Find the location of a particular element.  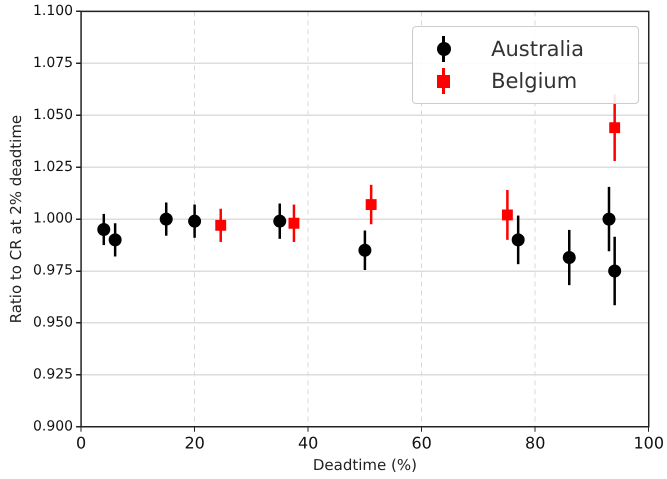

x-tick-label: 20 is located at coordinates (194, 443).